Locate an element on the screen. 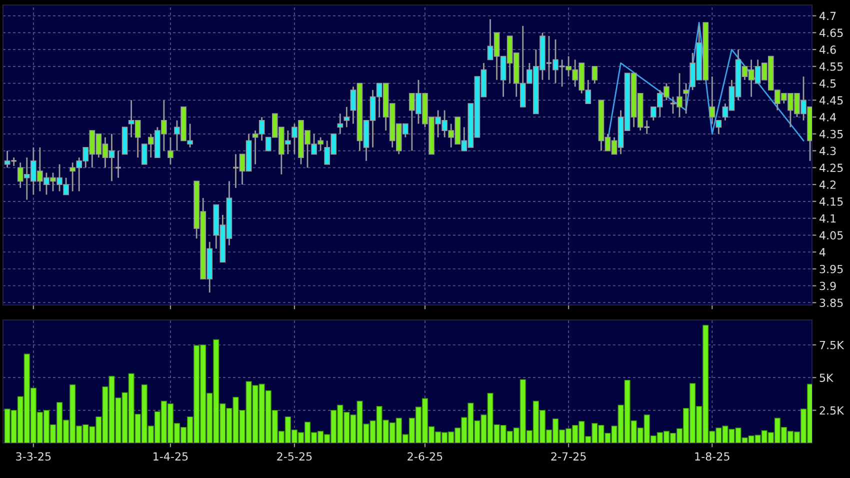 The height and width of the screenshot is (478, 850). x-tick-label: 1-4-25 is located at coordinates (171, 456).